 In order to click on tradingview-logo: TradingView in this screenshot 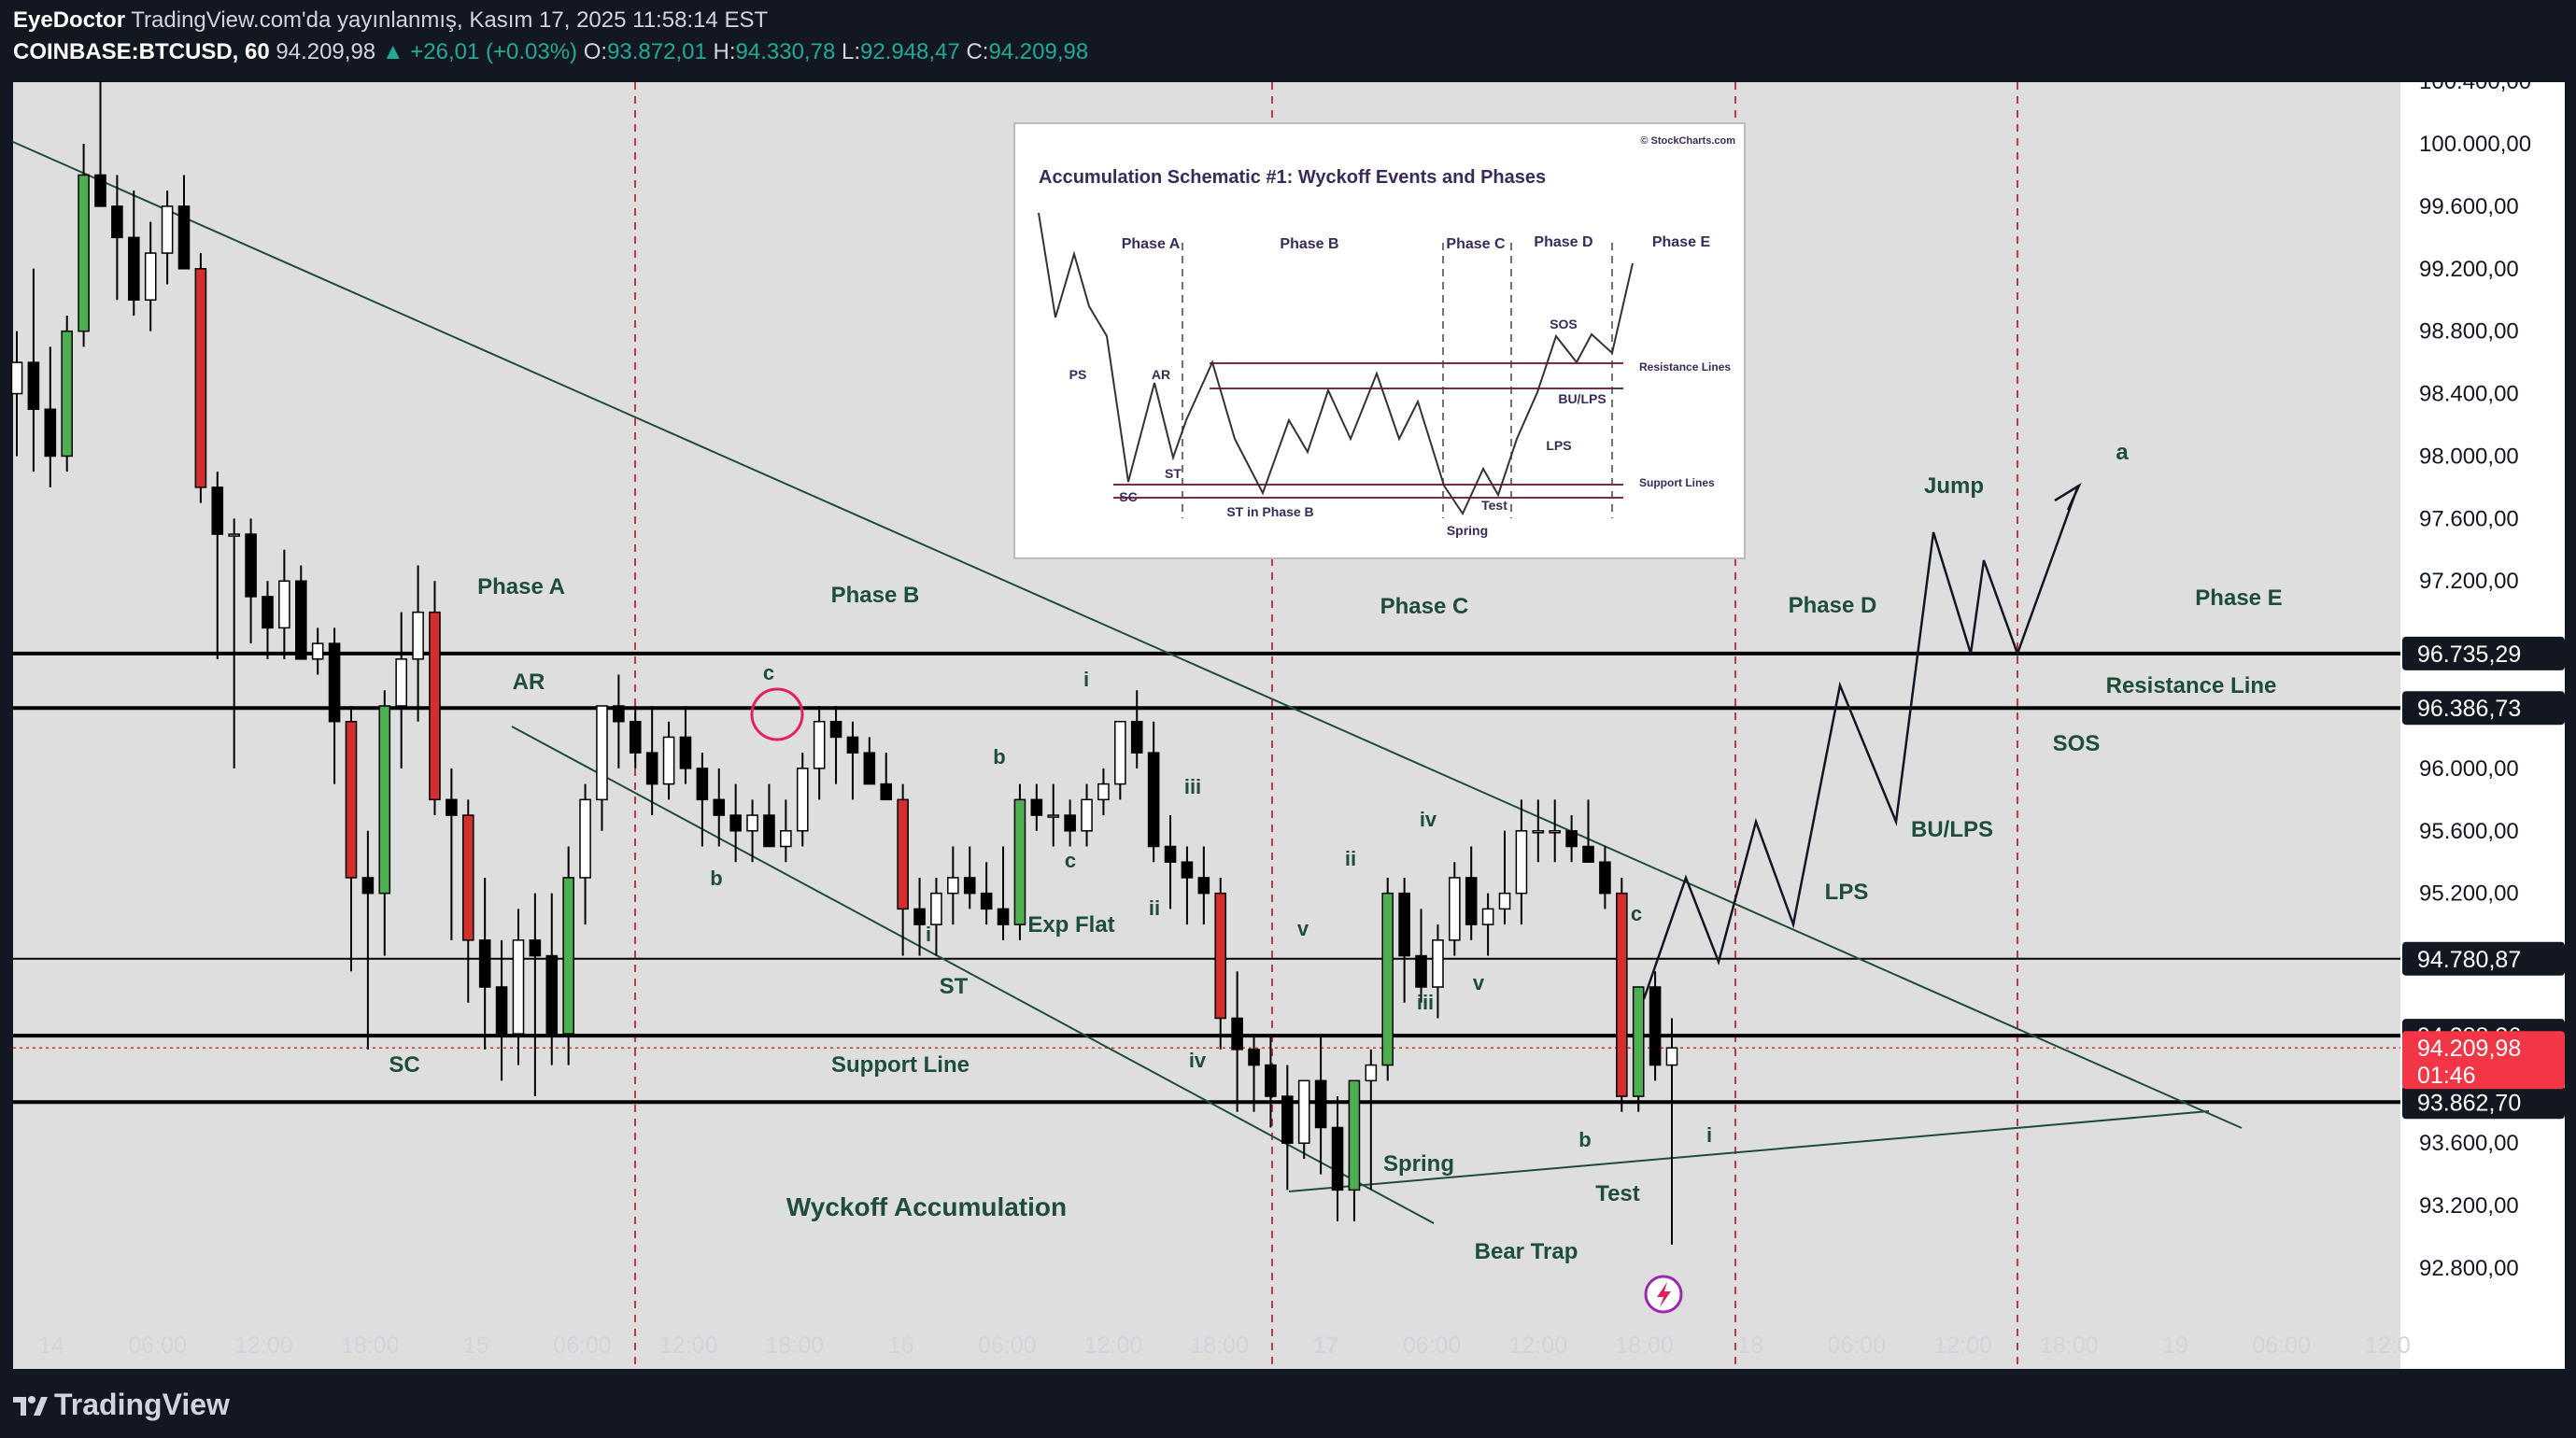, I will do `click(121, 1405)`.